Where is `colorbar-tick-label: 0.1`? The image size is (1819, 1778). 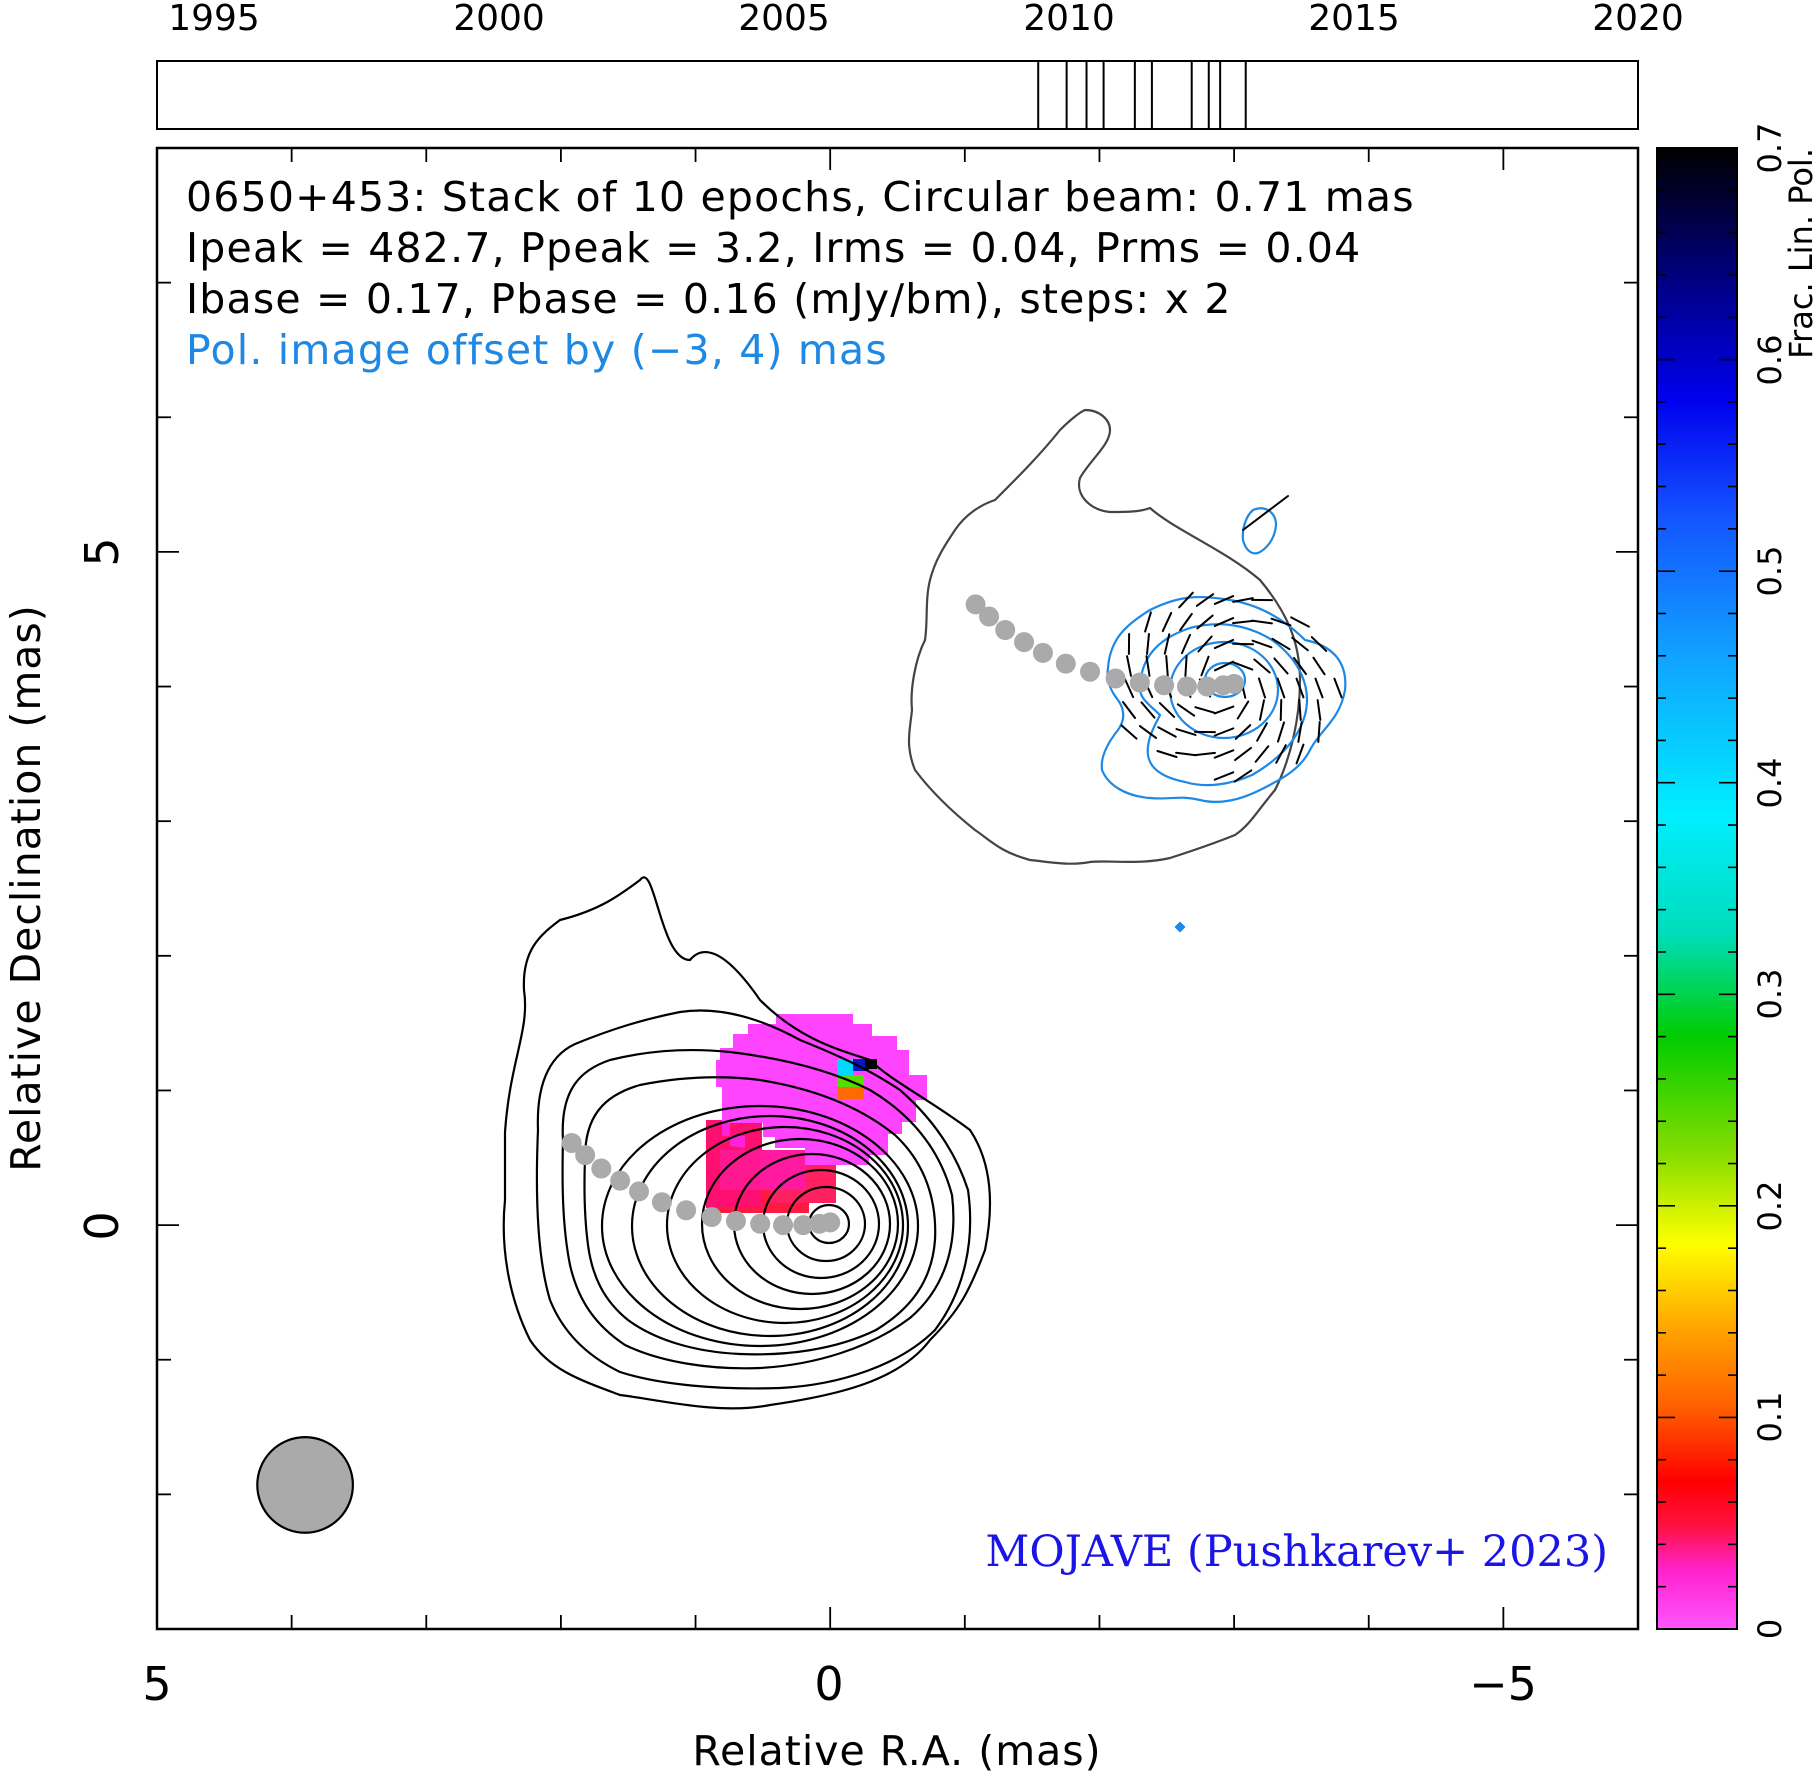
colorbar-tick-label: 0.1 is located at coordinates (1770, 1417).